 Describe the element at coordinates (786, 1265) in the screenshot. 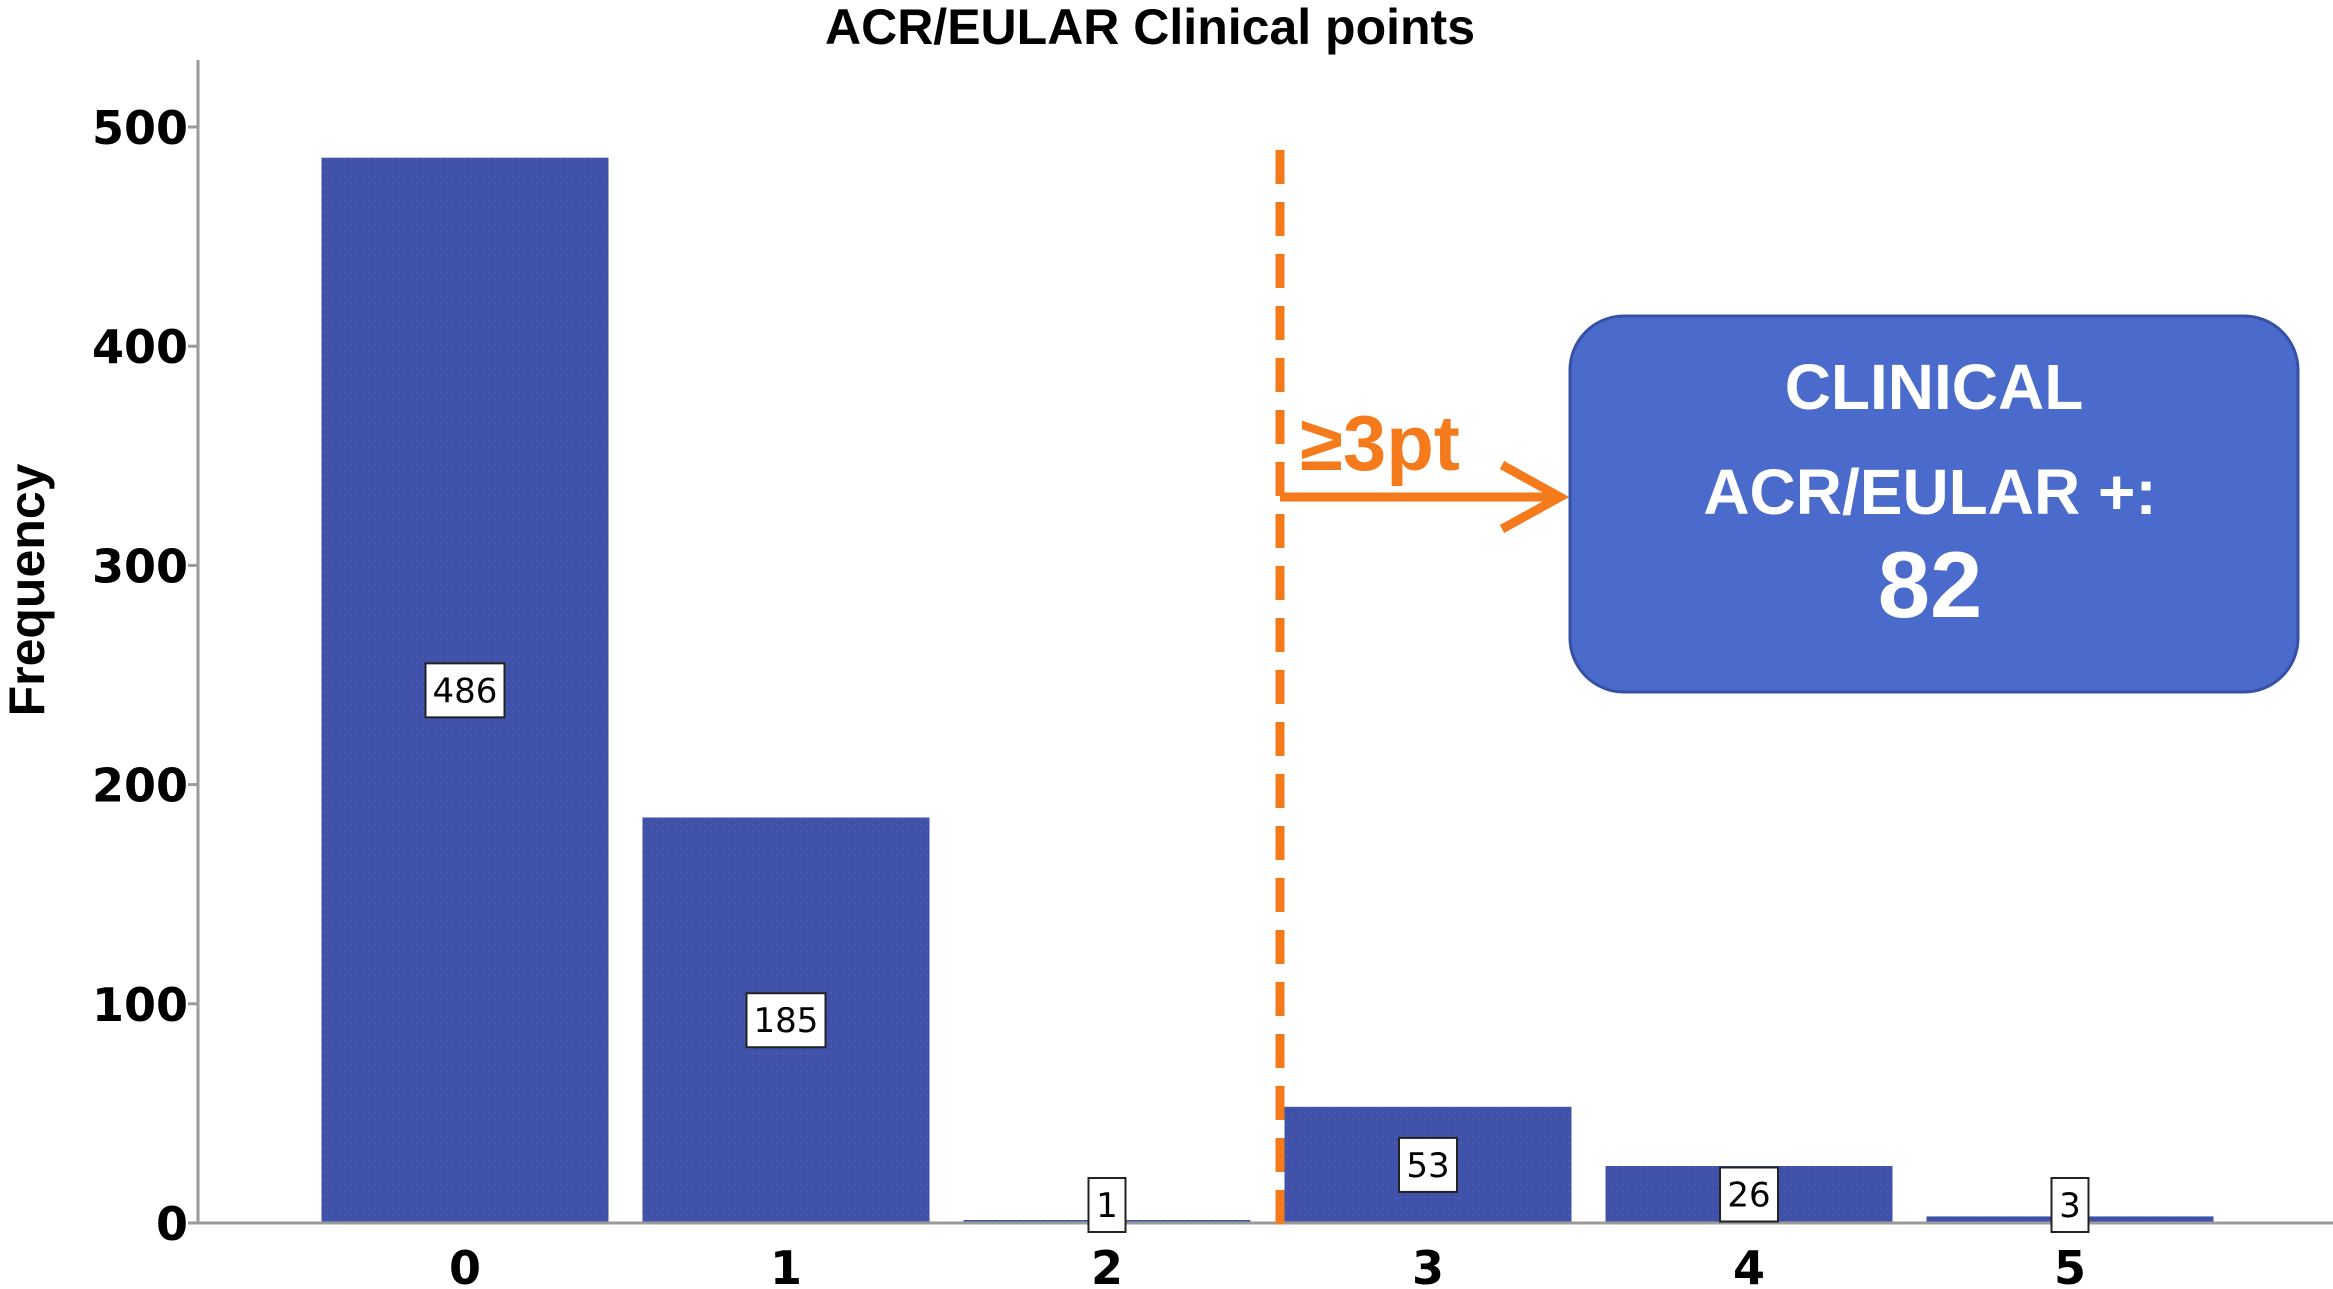

I see `x-tick-label-1: 1` at that location.